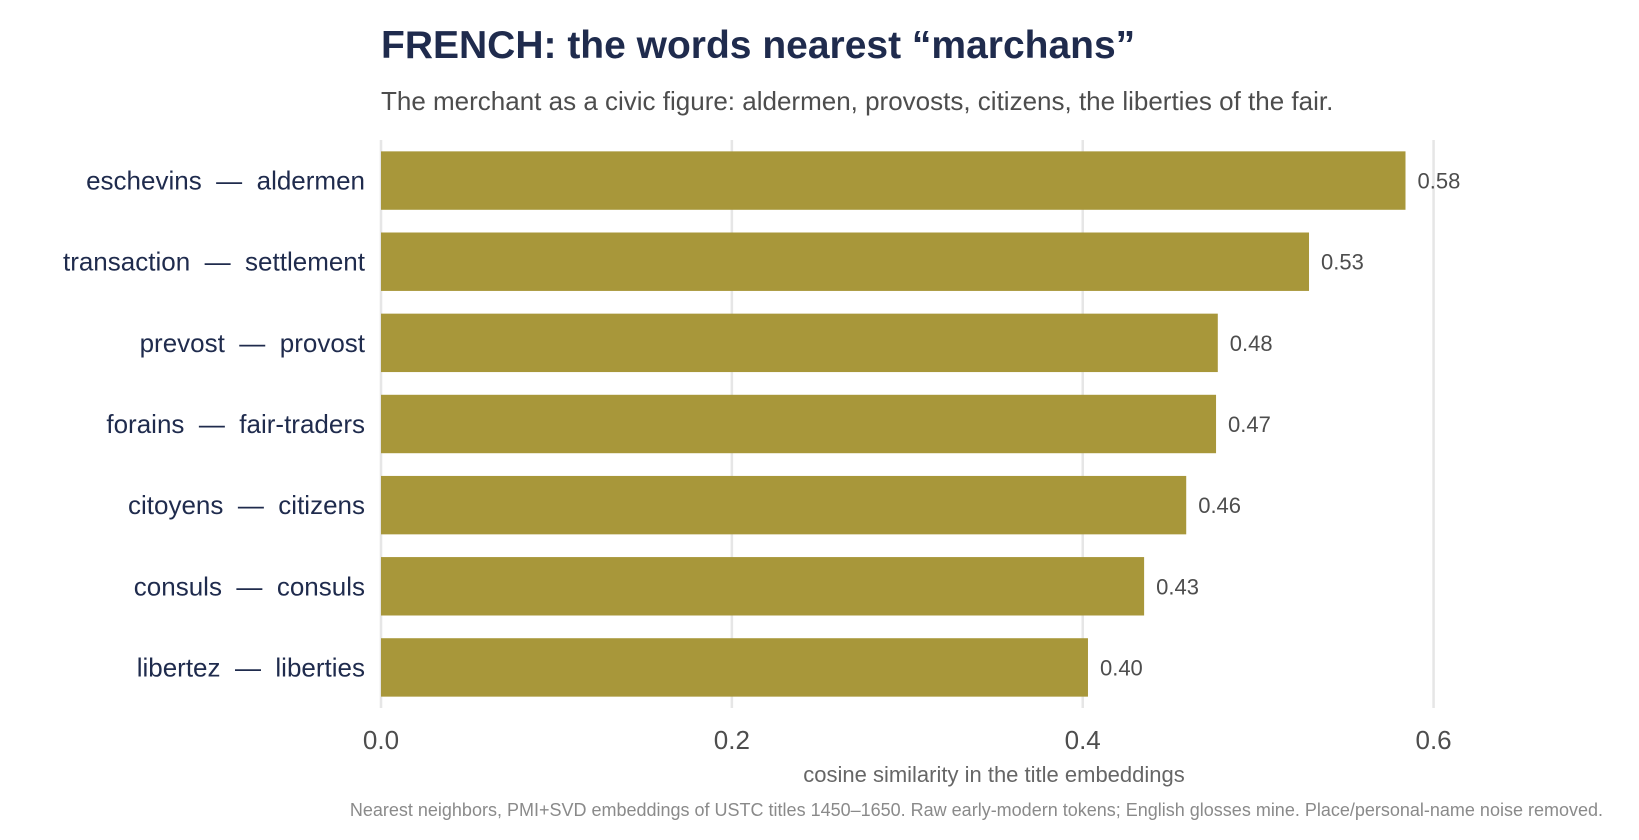  I want to click on value-label: 0.53, so click(1342, 262).